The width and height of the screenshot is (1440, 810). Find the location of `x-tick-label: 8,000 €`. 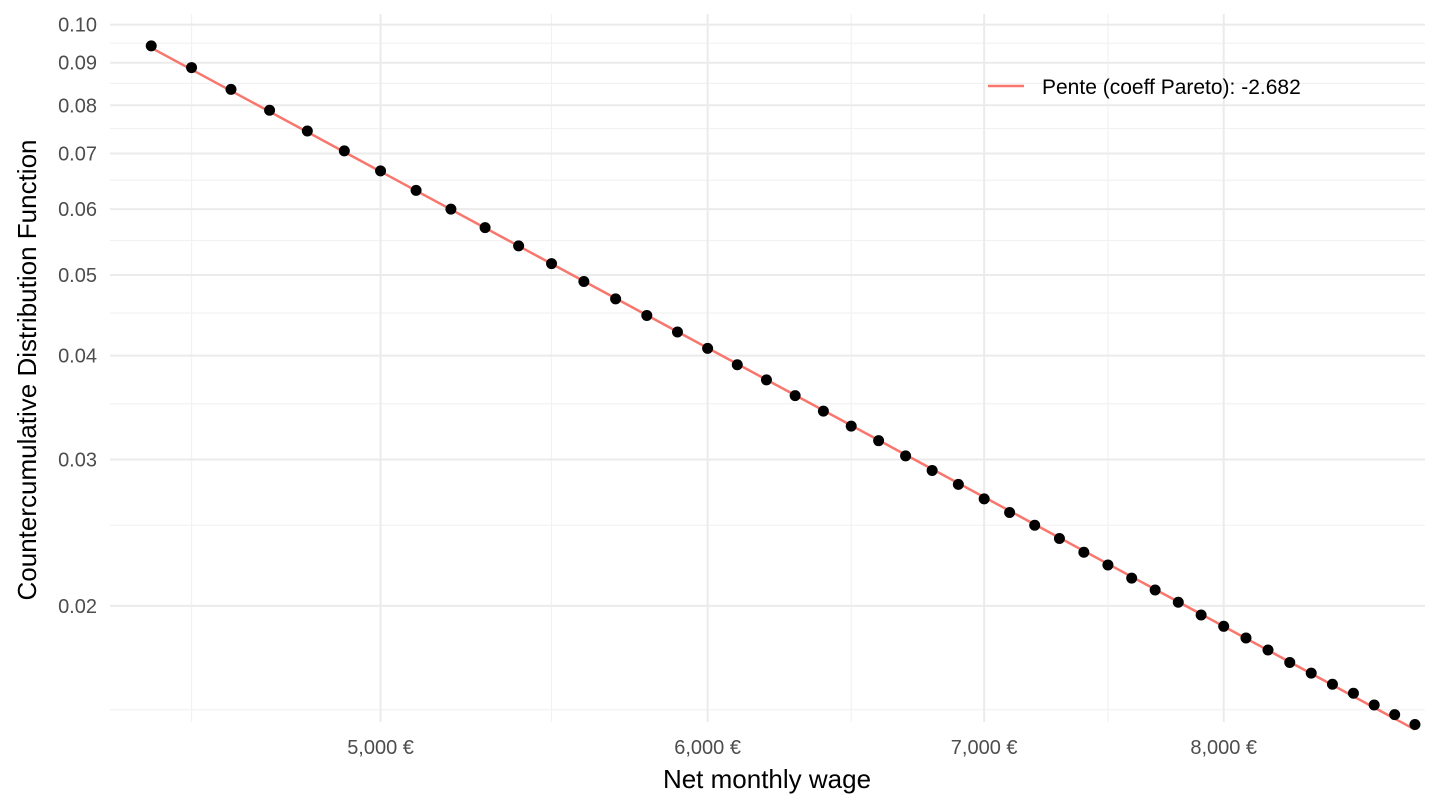

x-tick-label: 8,000 € is located at coordinates (1223, 748).